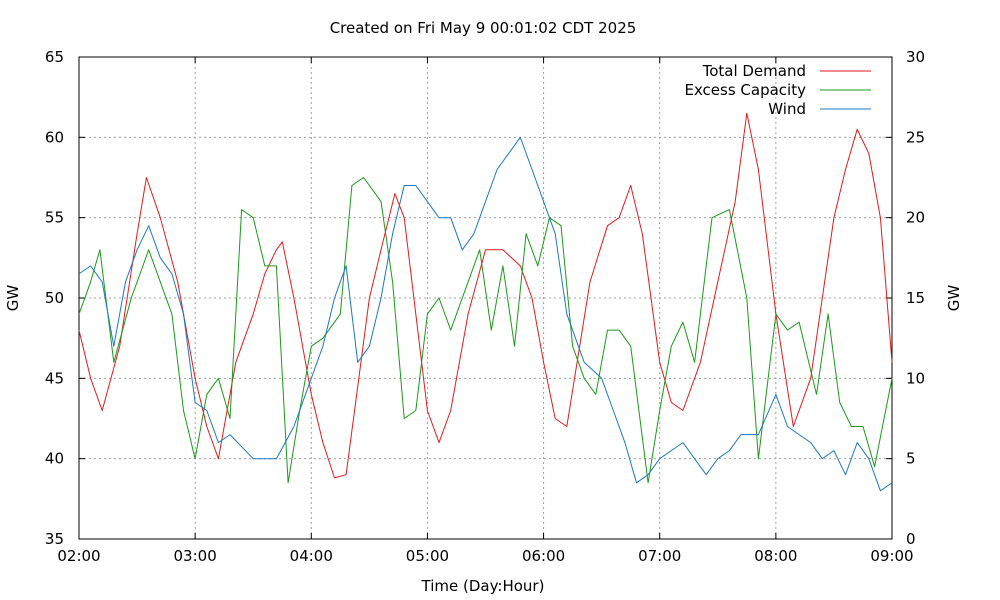 This screenshot has height=600, width=1000. Describe the element at coordinates (915, 378) in the screenshot. I see `y2-tick-label: 10` at that location.